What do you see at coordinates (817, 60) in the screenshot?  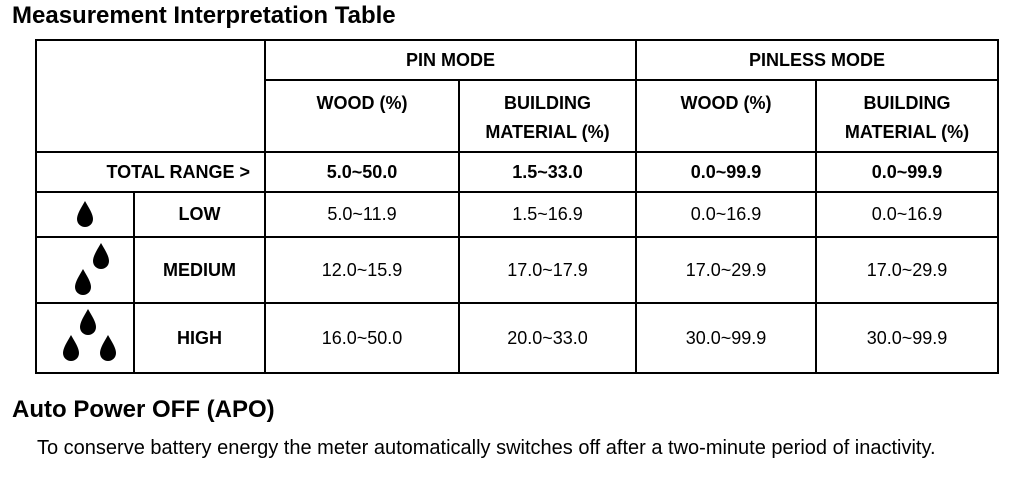 I see `pinless-mode-header: PINLESS MODE` at bounding box center [817, 60].